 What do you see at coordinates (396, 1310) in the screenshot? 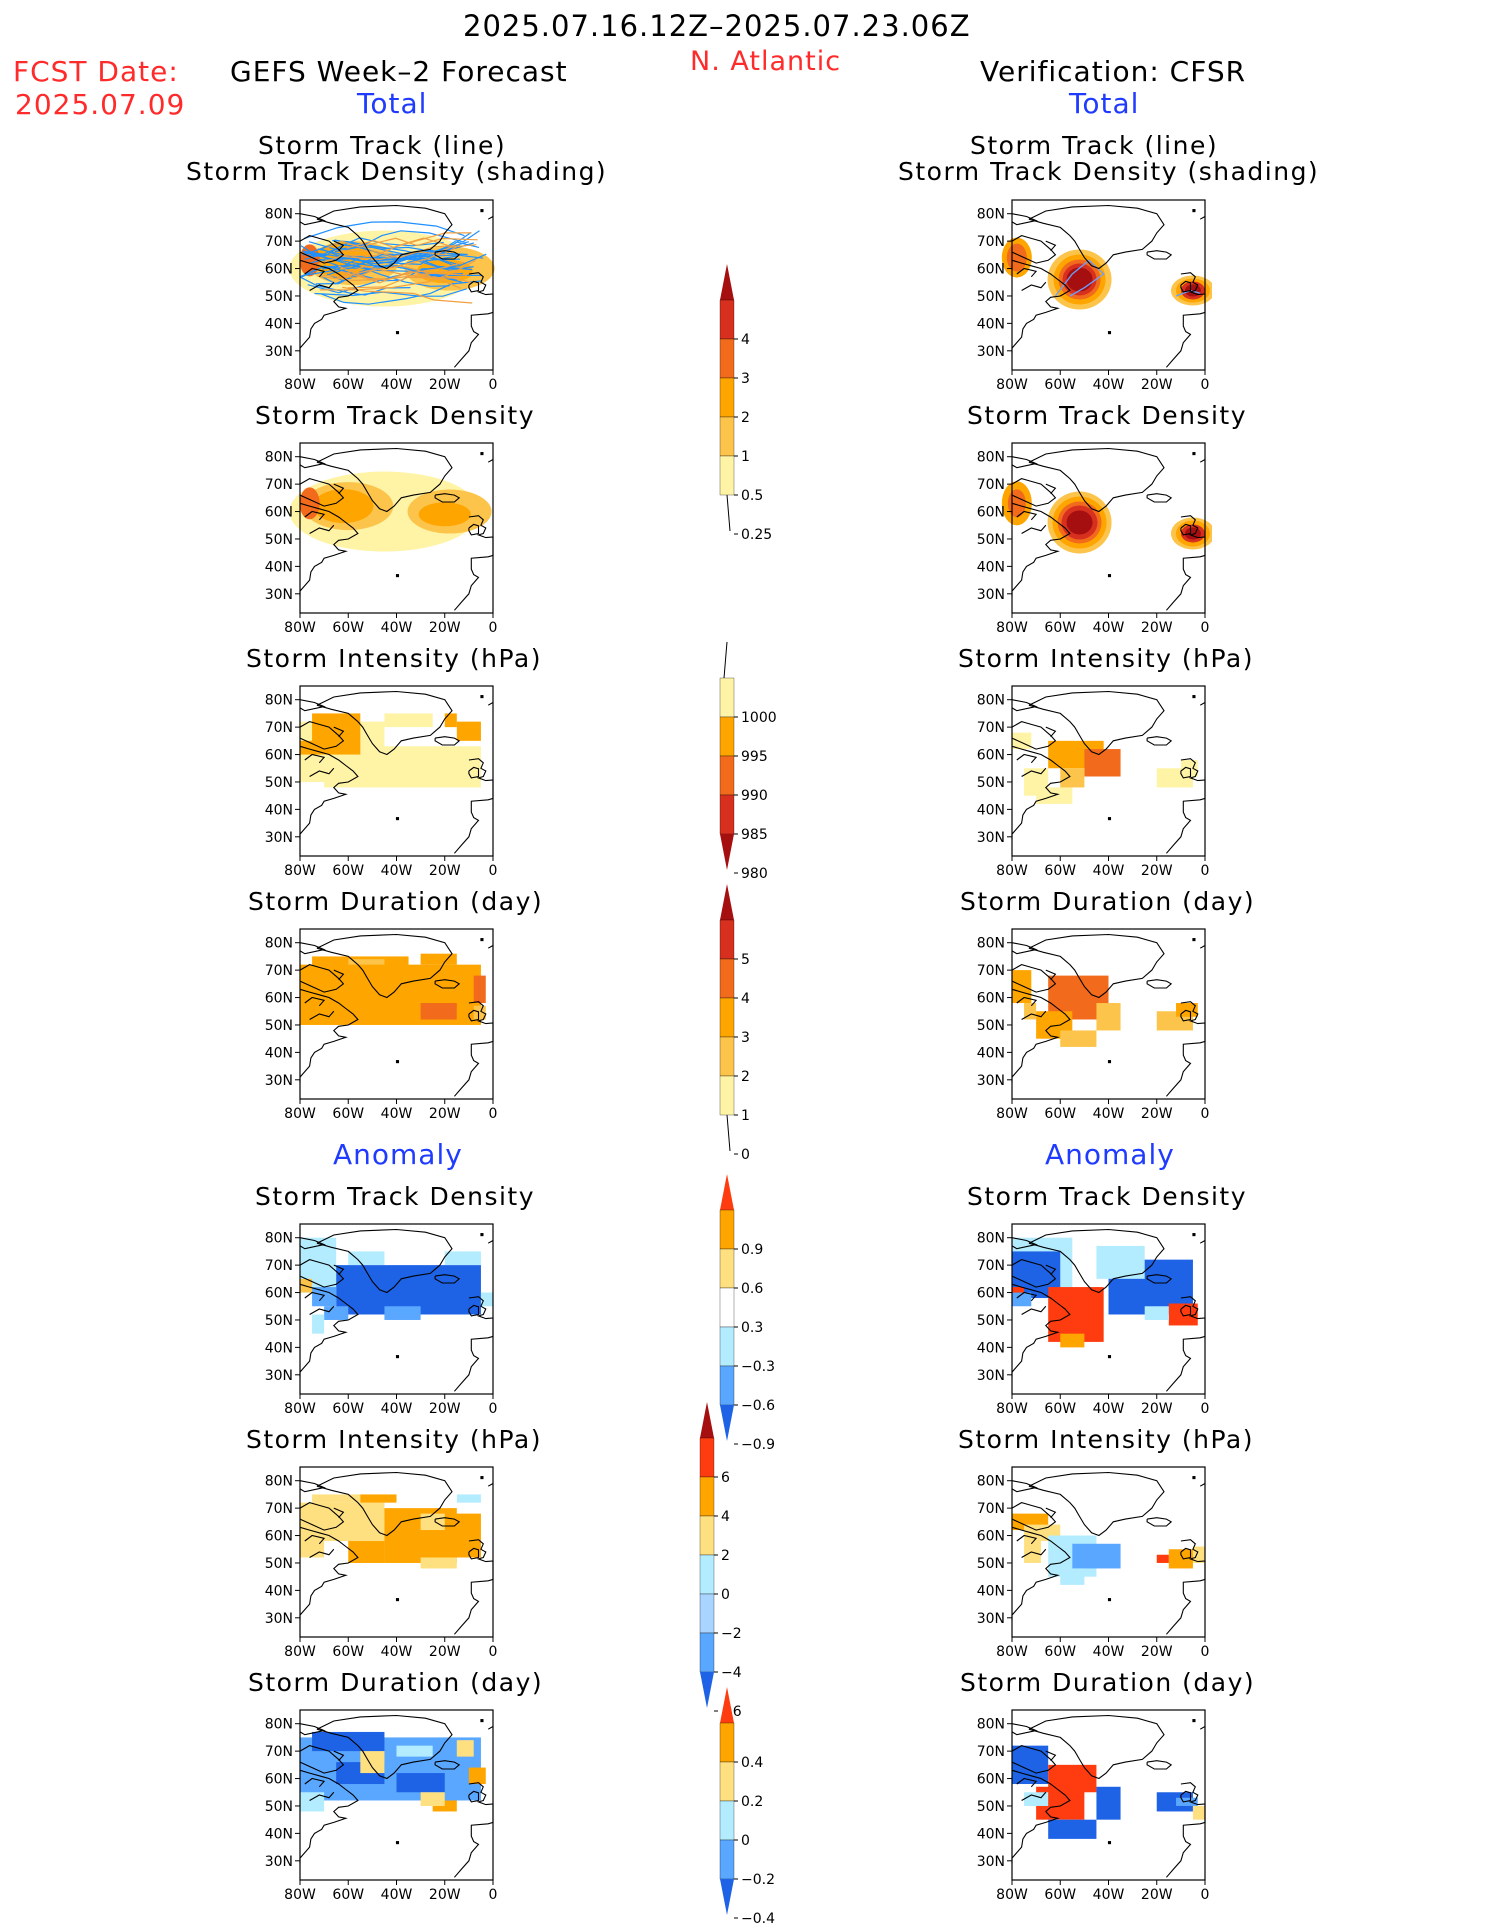
I see `coastlines` at bounding box center [396, 1310].